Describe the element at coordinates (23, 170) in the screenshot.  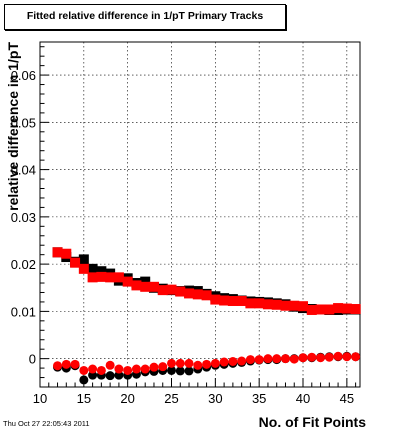
I see `y-tick-label: 0.04` at that location.